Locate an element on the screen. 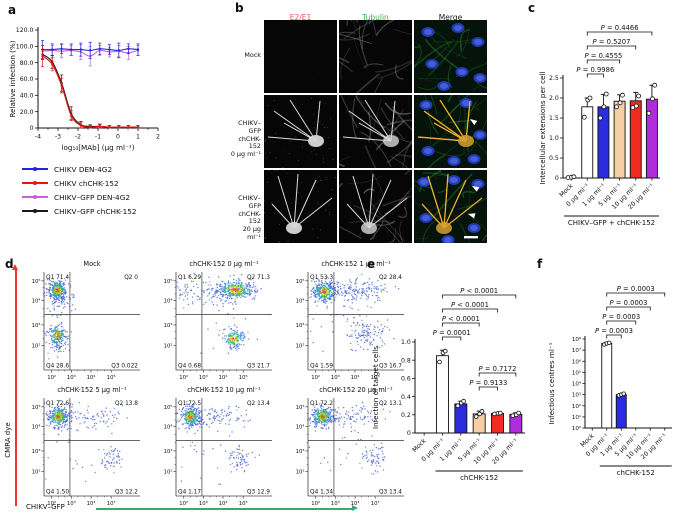 The height and width of the screenshot is (521, 685). svg-text: 40.0 is located at coordinates (27, 96).